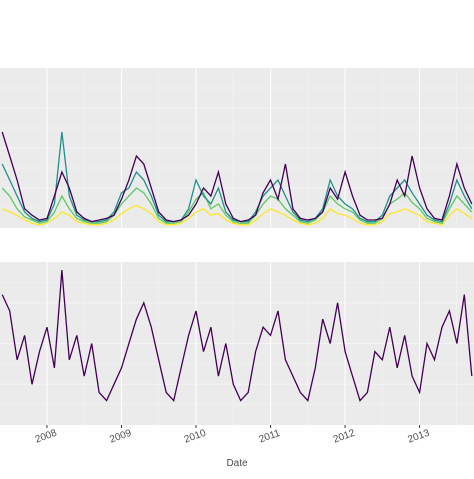 This screenshot has width=474, height=479. I want to click on x-tick-label: 2009, so click(120, 437).